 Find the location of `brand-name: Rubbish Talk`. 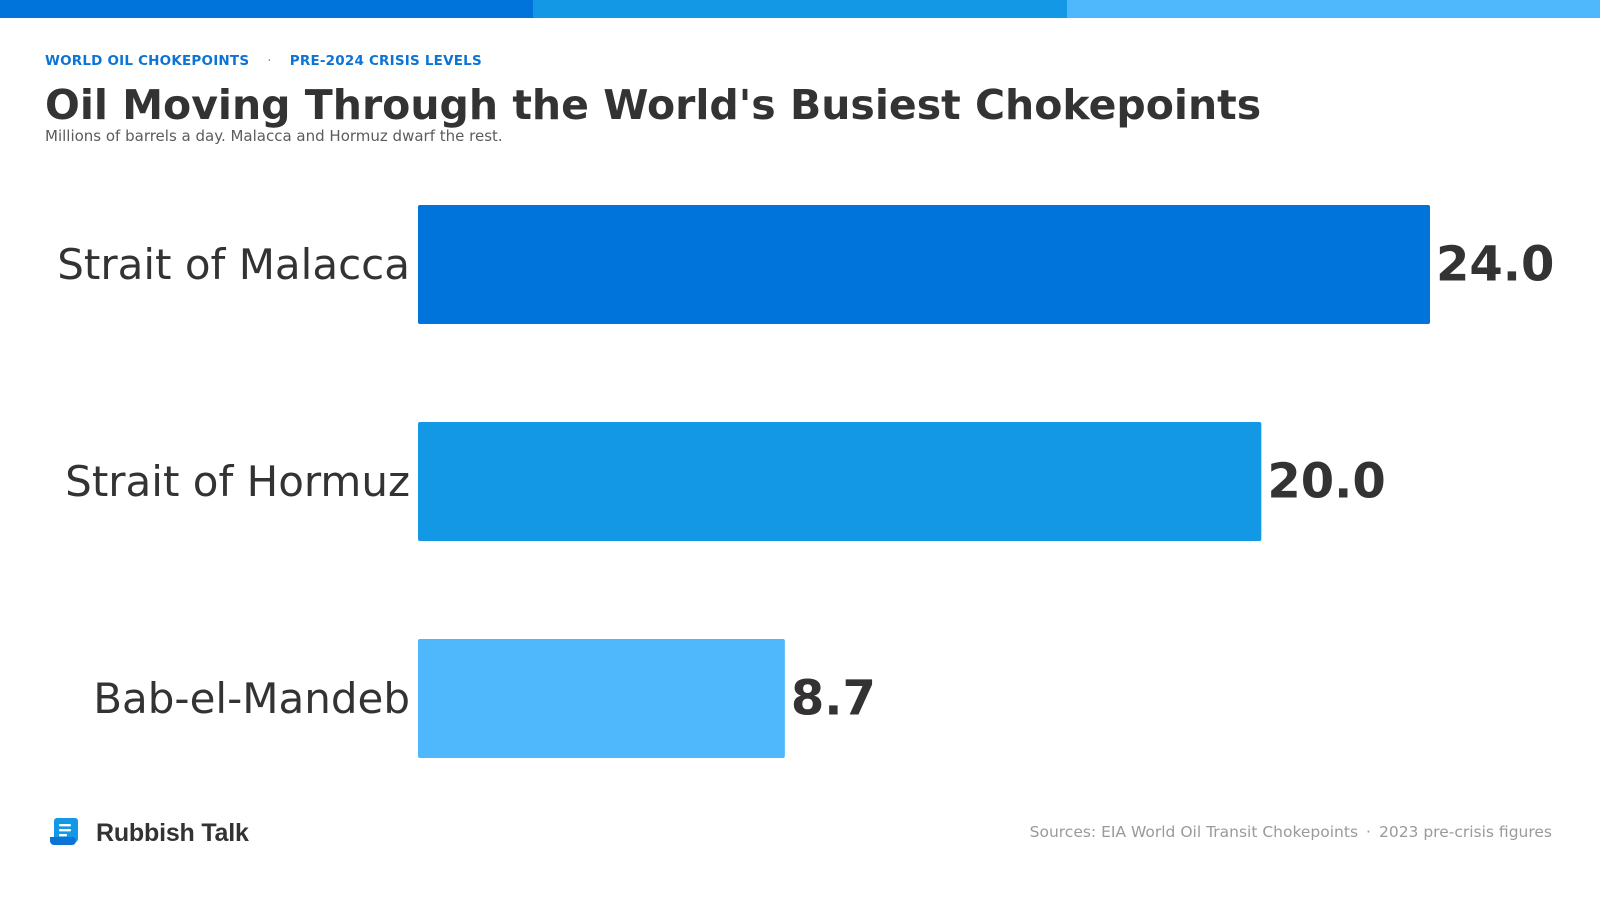

brand-name: Rubbish Talk is located at coordinates (172, 832).